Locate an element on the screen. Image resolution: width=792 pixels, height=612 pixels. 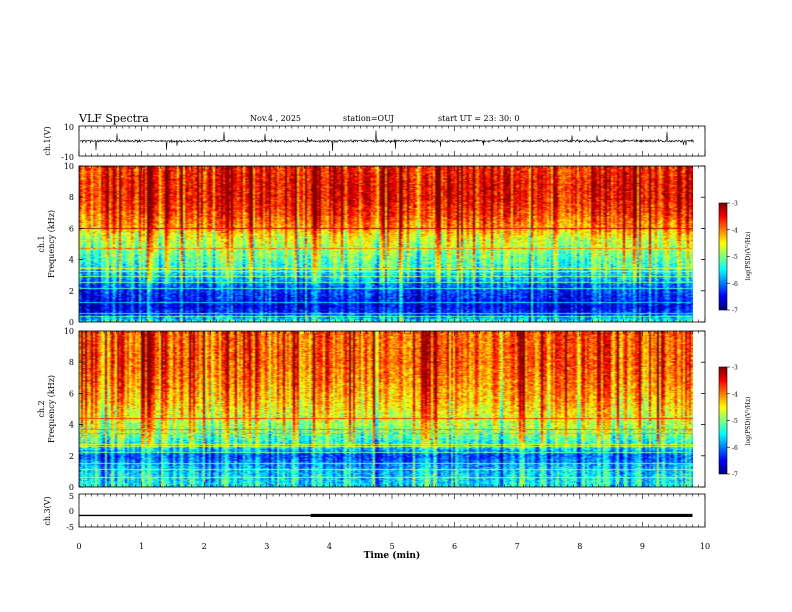
spec1-ytick-label: 4 is located at coordinates (71, 260).